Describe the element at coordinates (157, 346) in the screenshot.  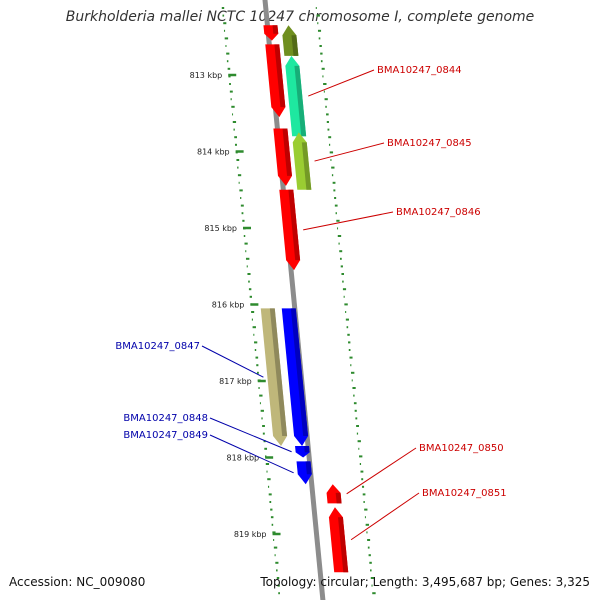
I see `gene-label: BMA10247_0847` at that location.